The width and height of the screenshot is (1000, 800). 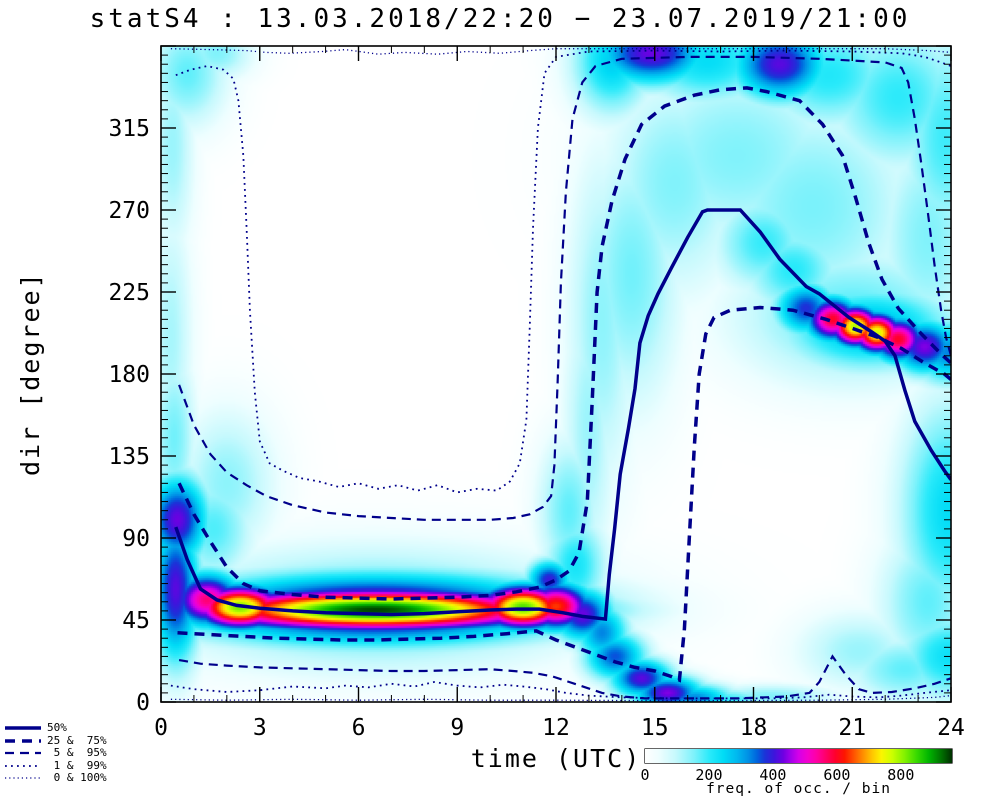 I want to click on x-axis-title: time (UTC), so click(x=556, y=758).